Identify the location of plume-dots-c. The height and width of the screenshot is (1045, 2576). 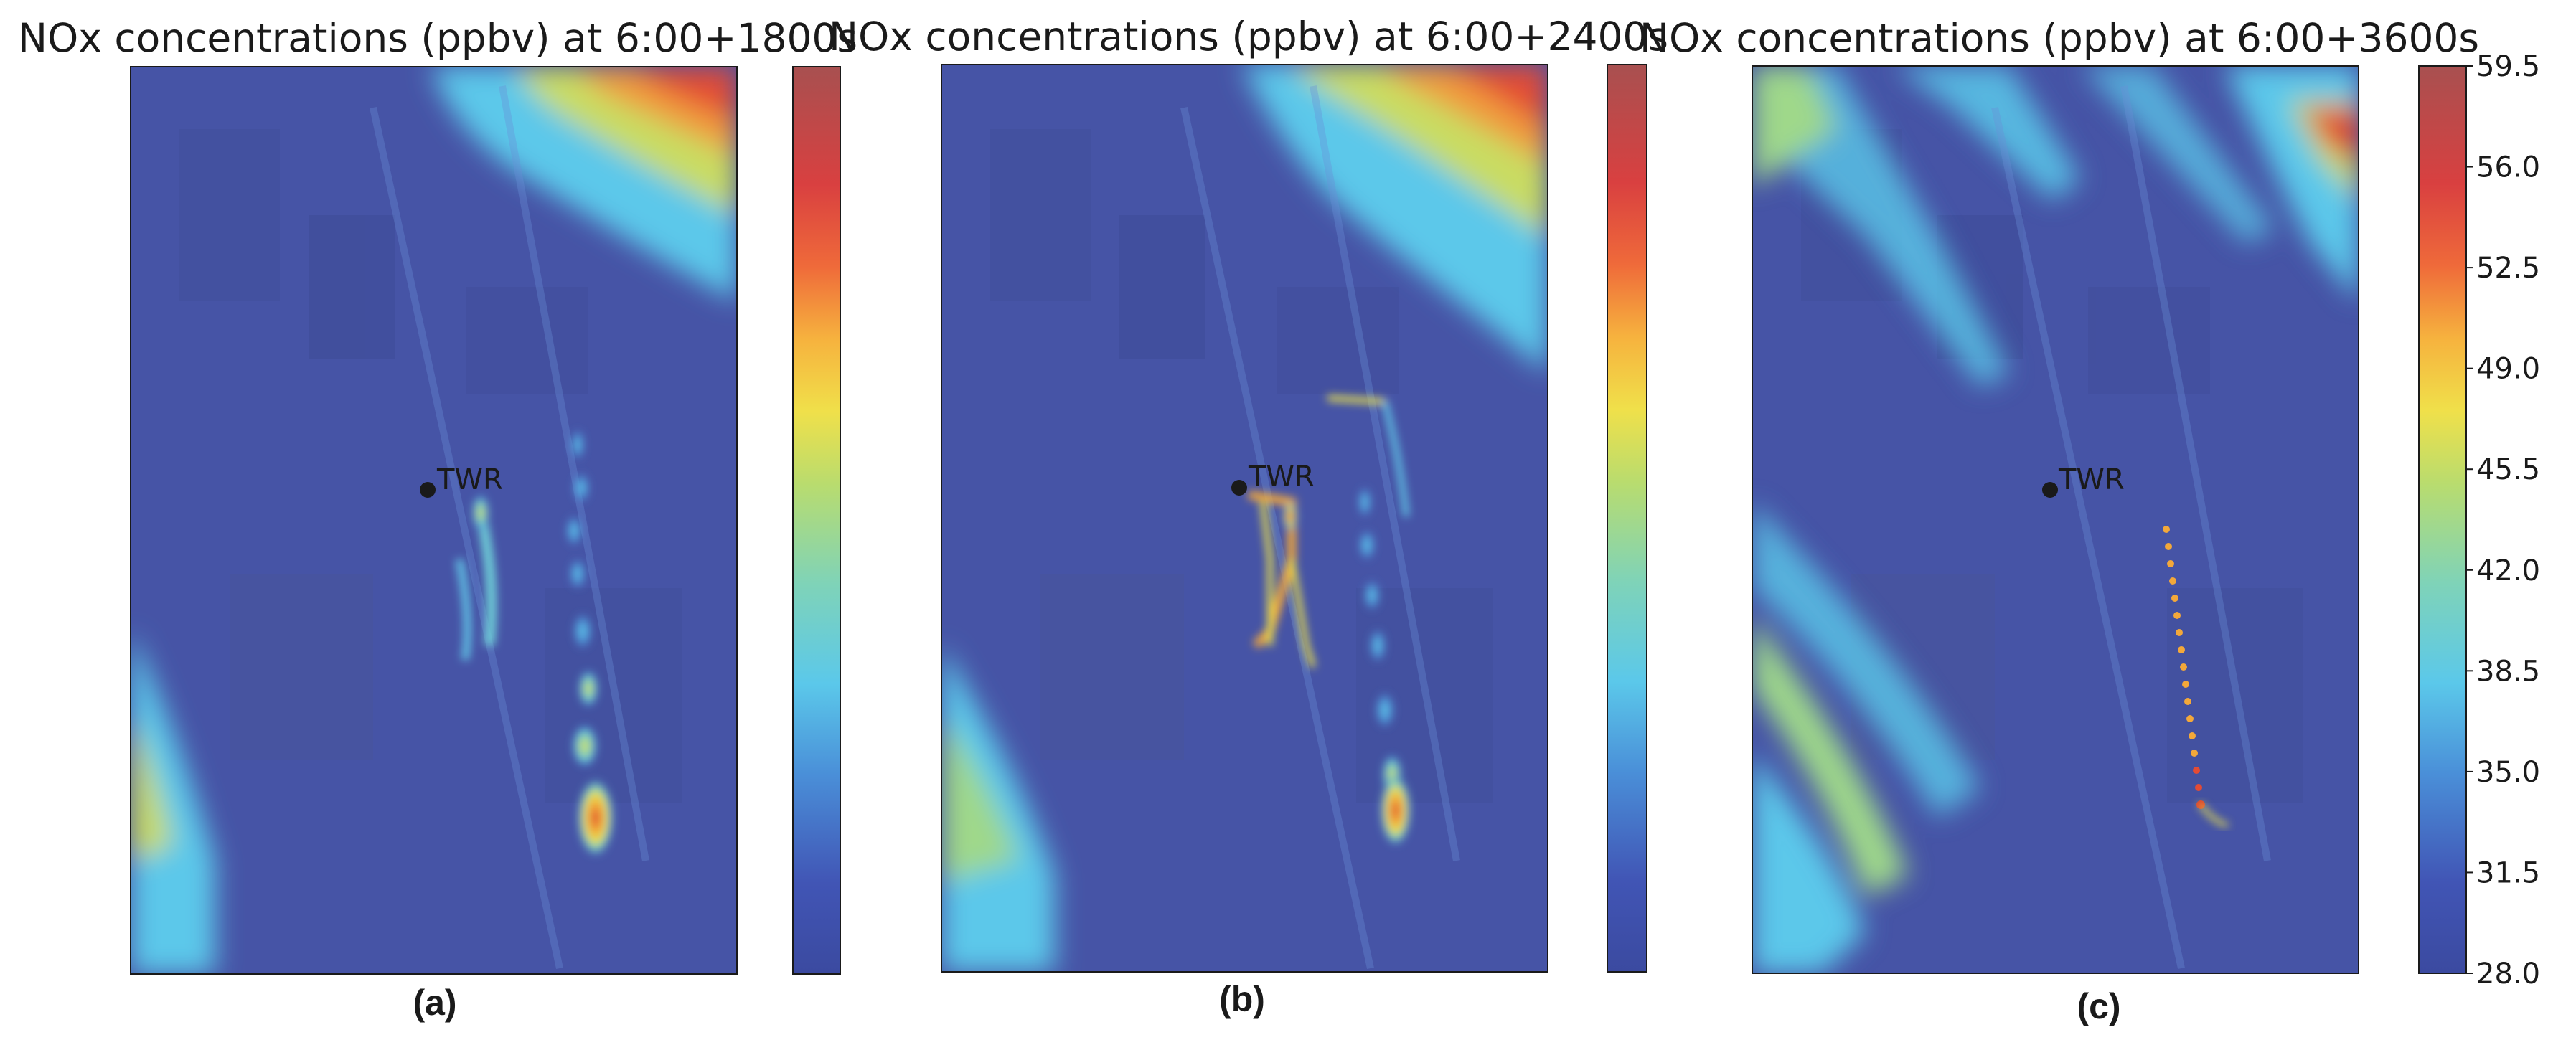
(2184, 667).